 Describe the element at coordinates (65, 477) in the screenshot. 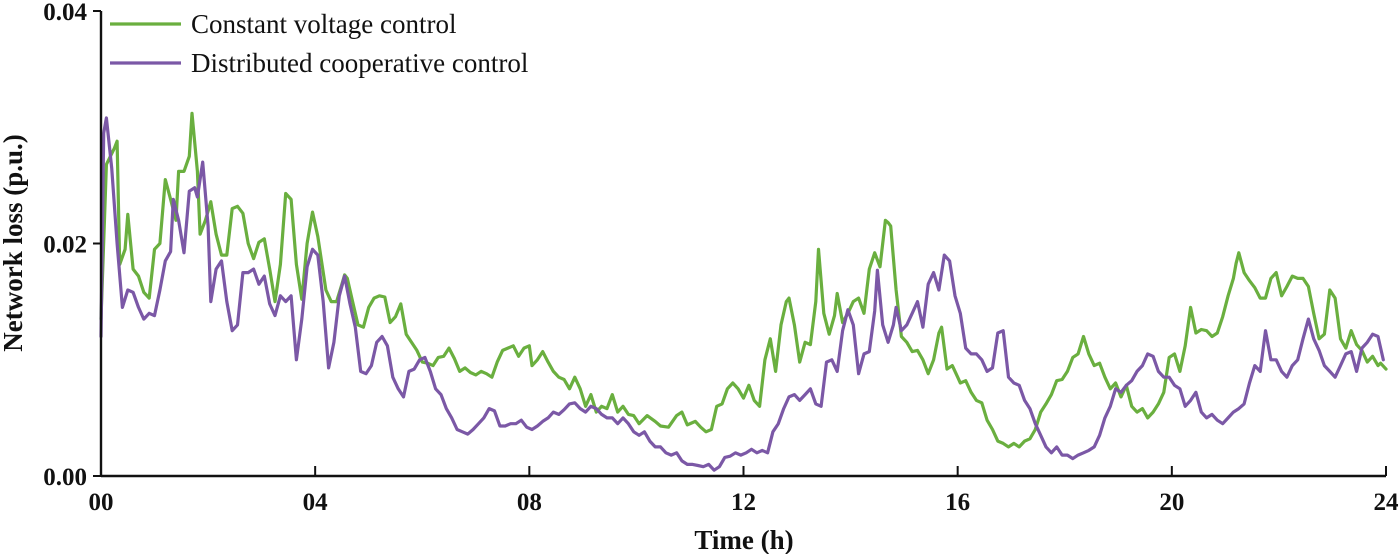

I see `y-tick-label: 0.00` at that location.